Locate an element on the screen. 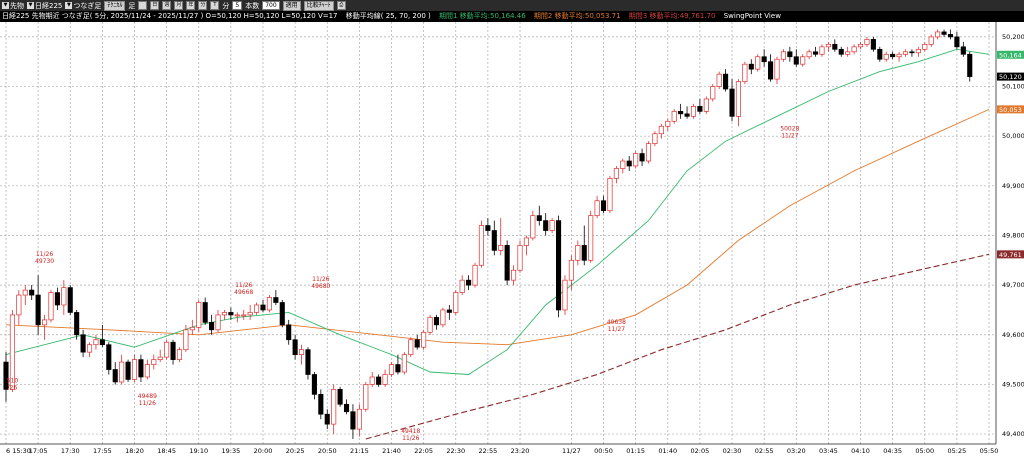 This screenshot has height=456, width=1024. y-tick-label: 49,500 is located at coordinates (1013, 384).